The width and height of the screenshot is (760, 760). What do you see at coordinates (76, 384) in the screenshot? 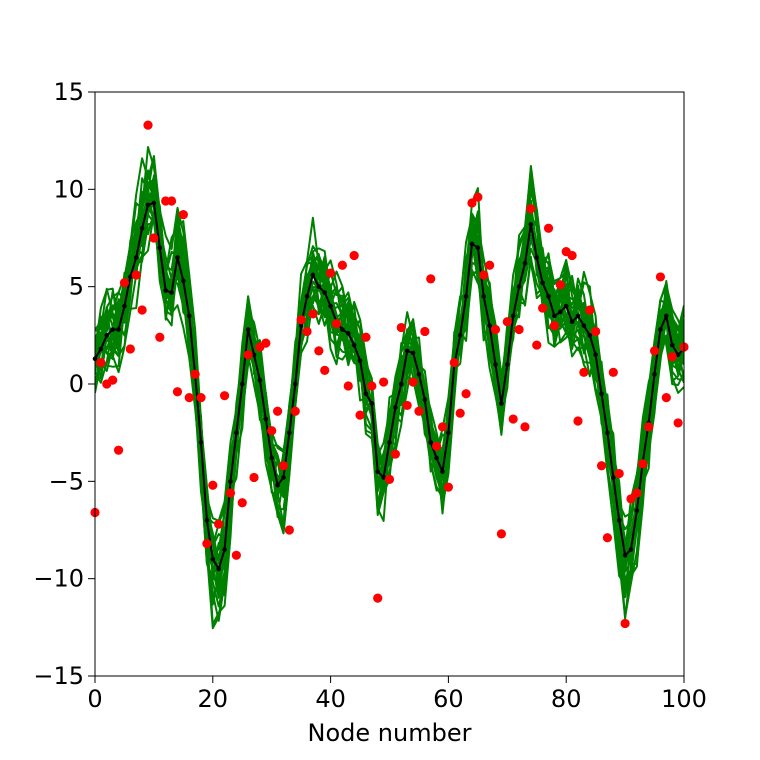
I see `y-tick-label: 0` at bounding box center [76, 384].